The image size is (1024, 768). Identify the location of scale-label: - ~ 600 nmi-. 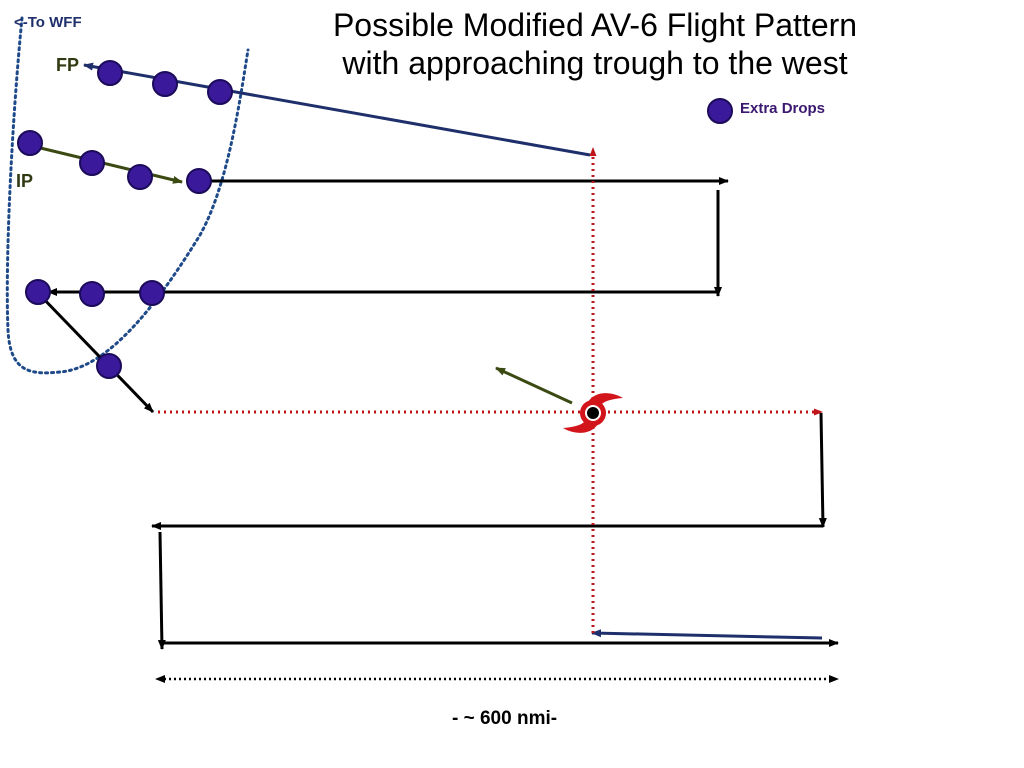
(505, 718).